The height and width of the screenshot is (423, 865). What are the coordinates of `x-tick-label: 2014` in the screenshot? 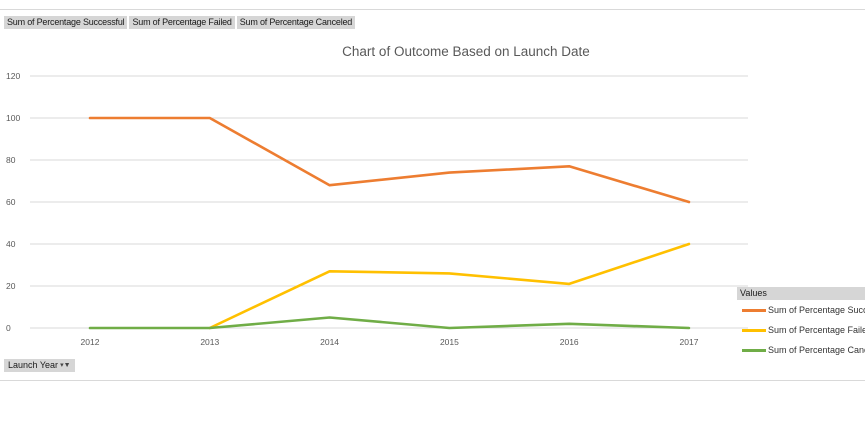 It's located at (329, 342).